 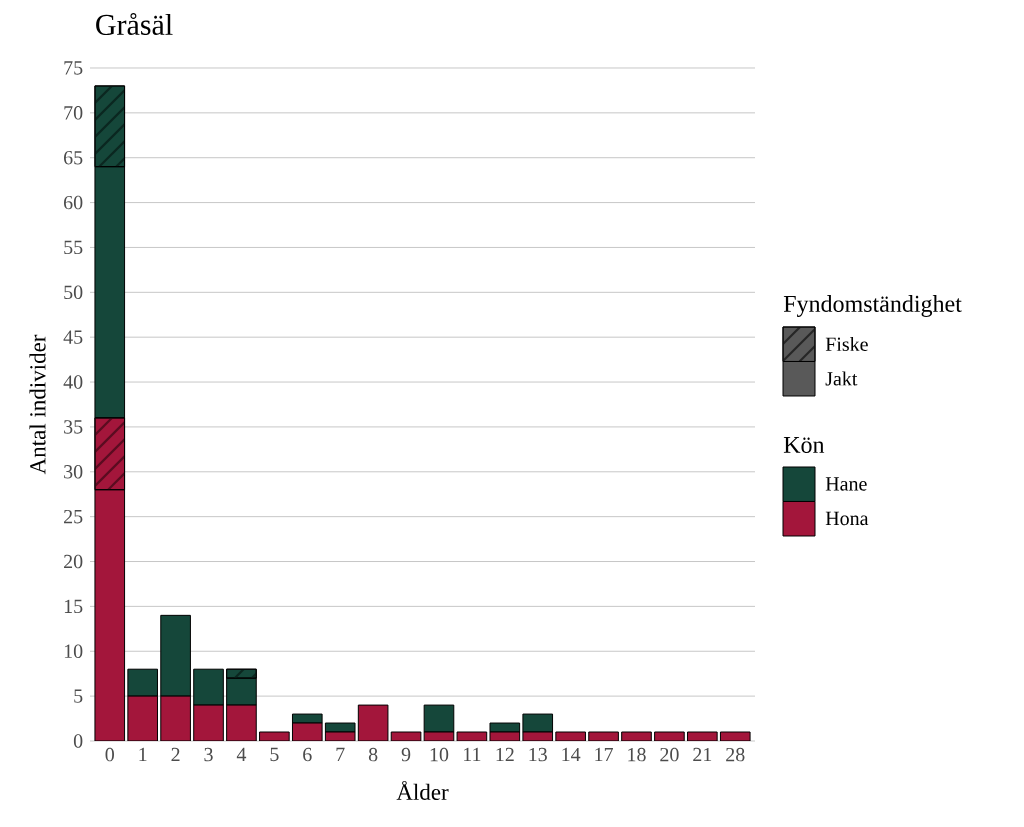 I want to click on x-tick-label: 3, so click(x=208, y=754).